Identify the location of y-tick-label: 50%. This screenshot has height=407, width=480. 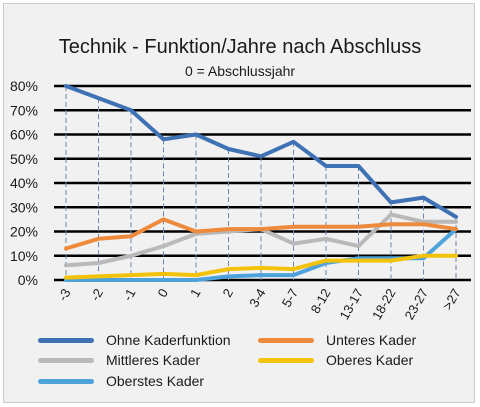
(24, 159).